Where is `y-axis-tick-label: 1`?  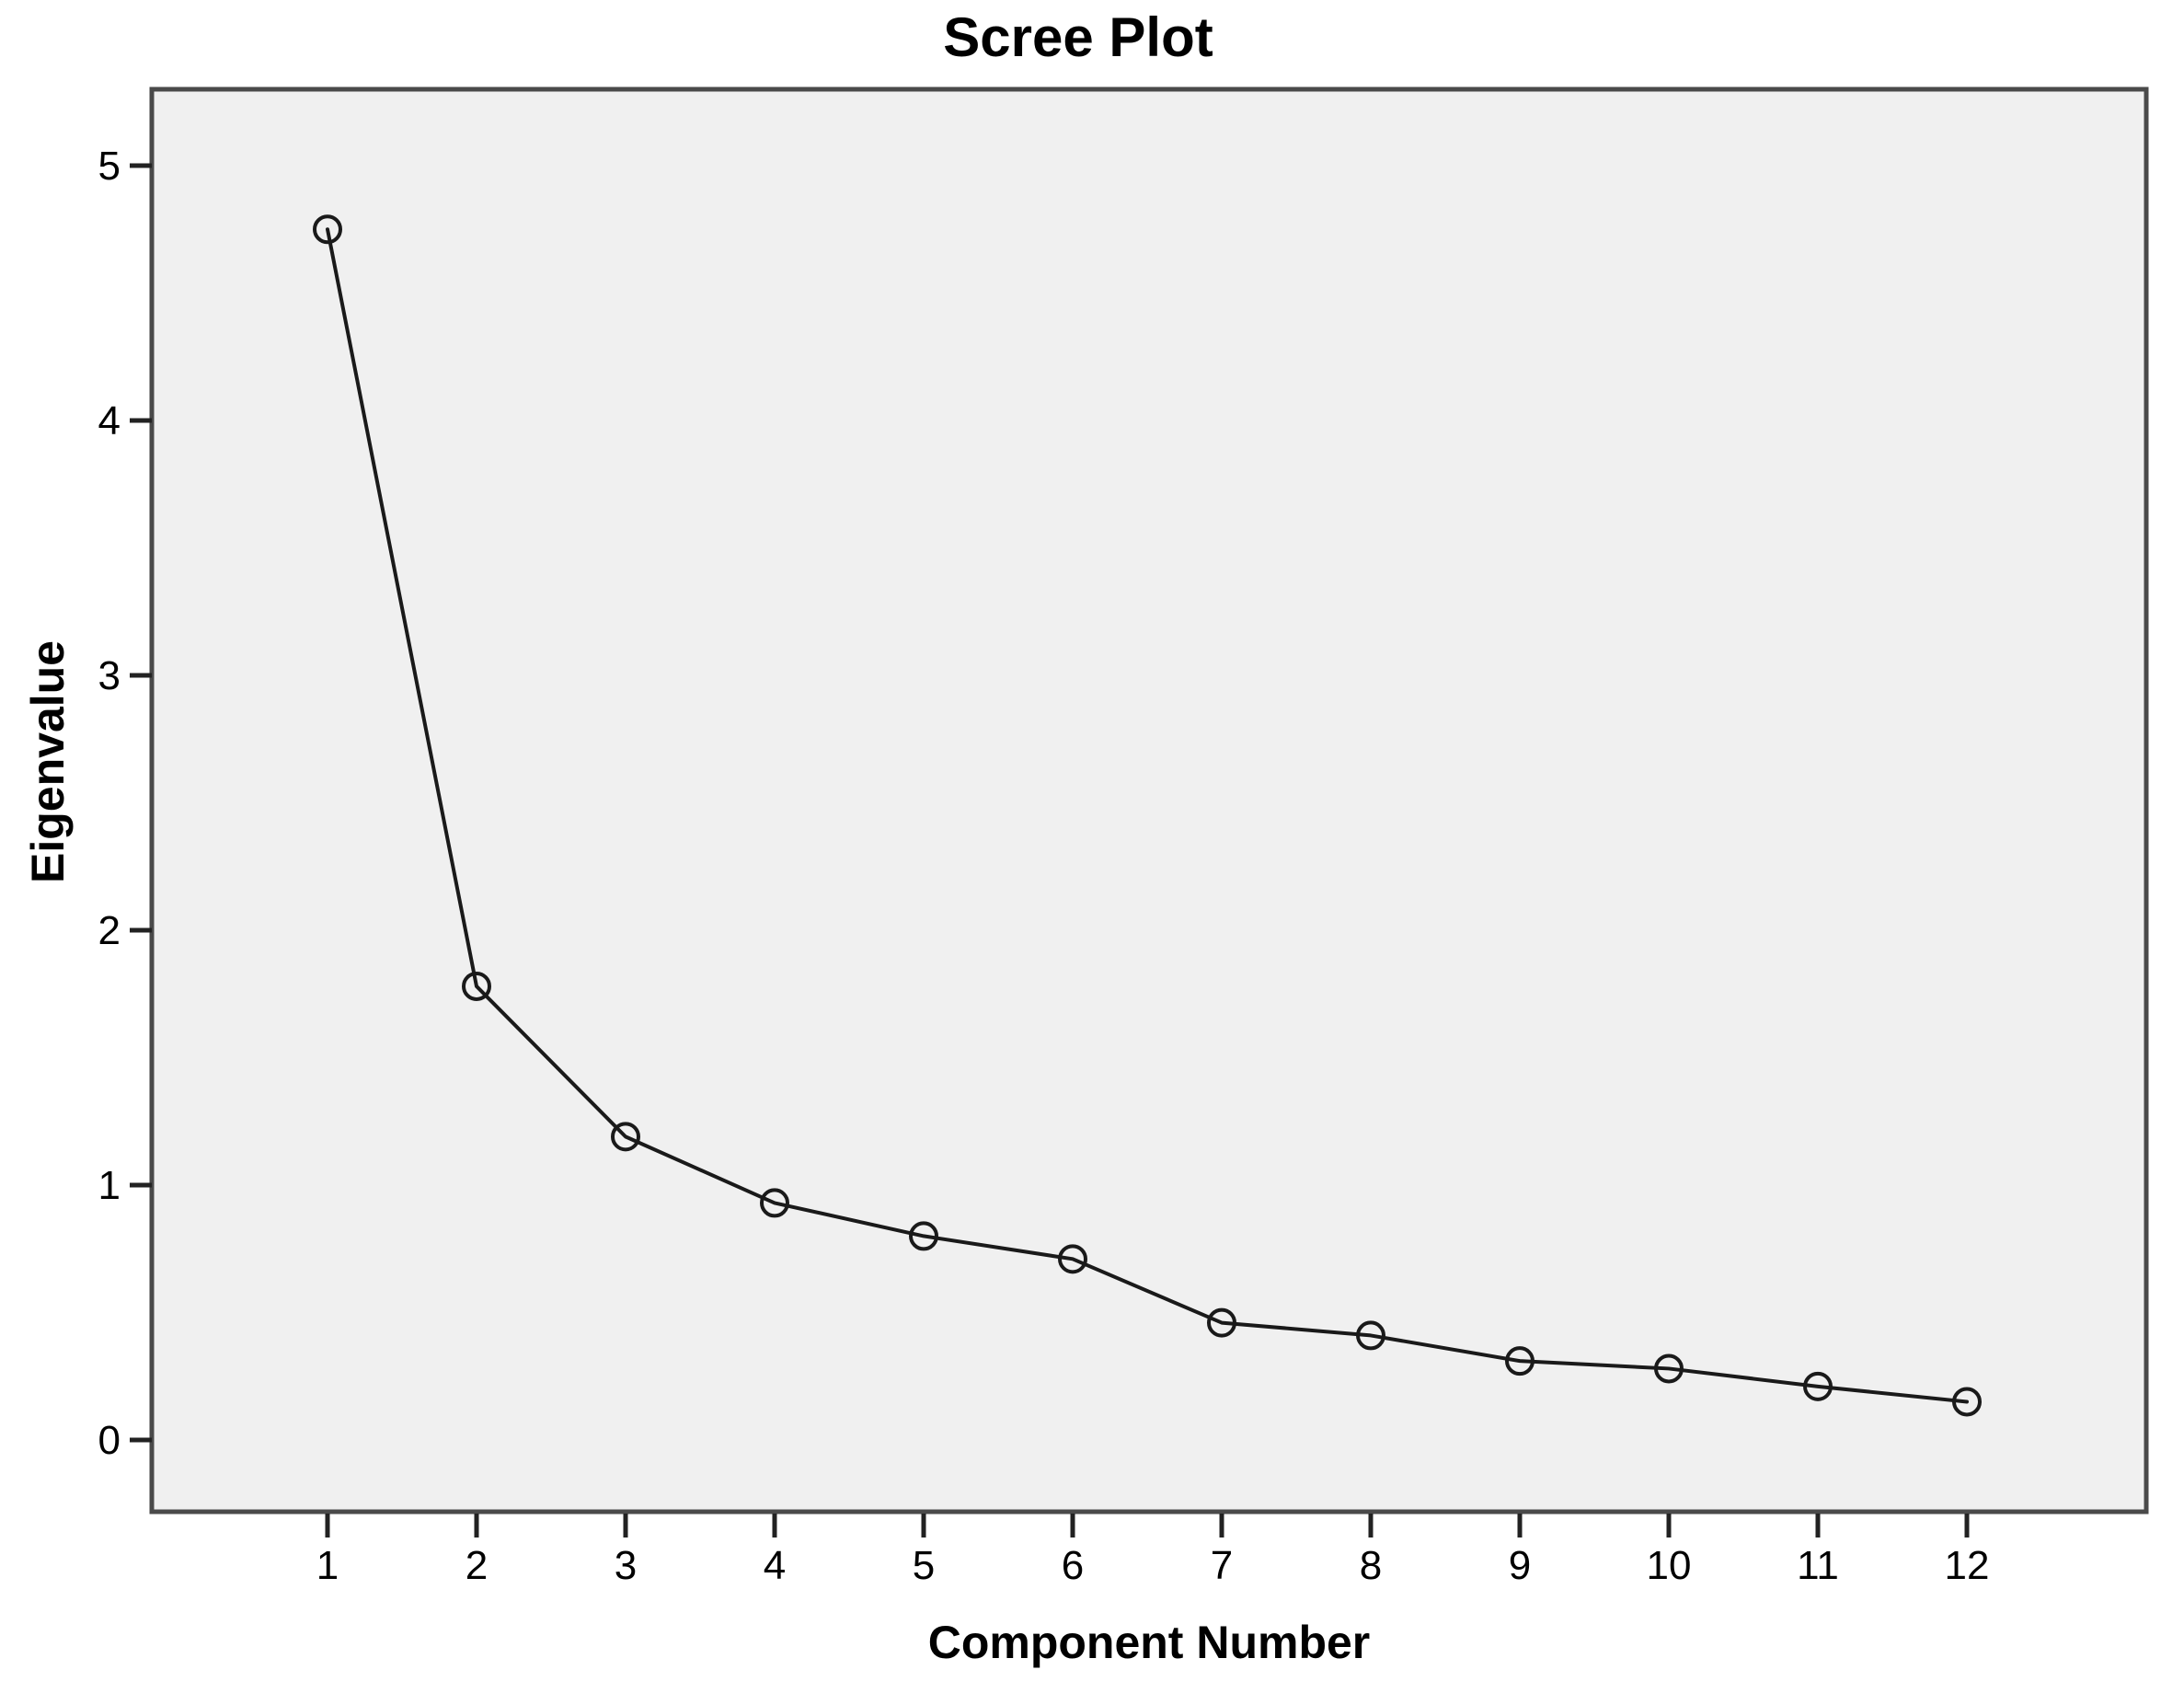
y-axis-tick-label: 1 is located at coordinates (109, 1185).